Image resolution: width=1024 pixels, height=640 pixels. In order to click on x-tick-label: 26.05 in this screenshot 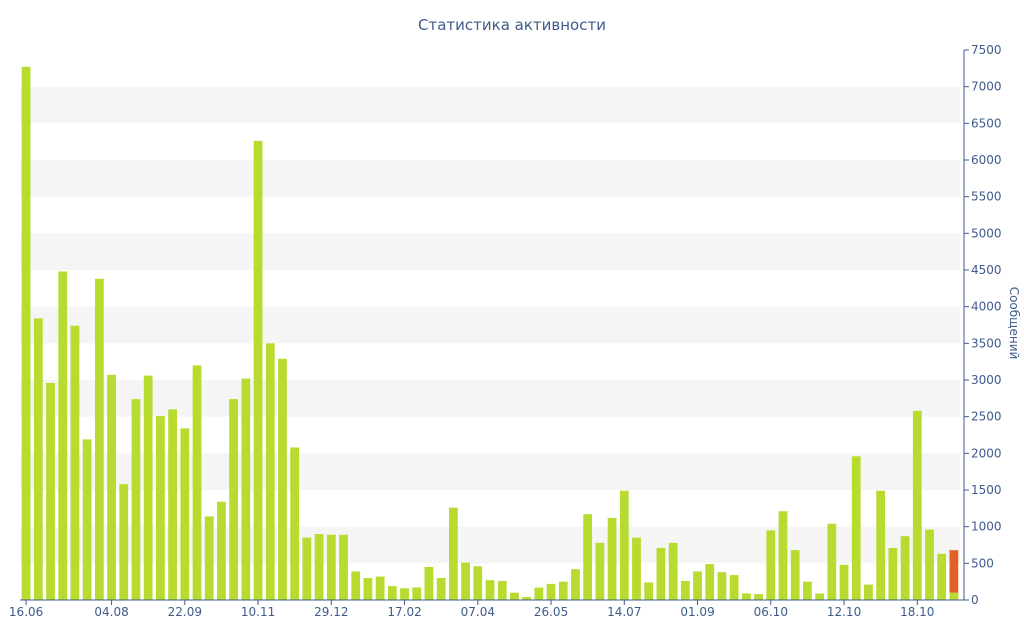, I will do `click(551, 612)`.